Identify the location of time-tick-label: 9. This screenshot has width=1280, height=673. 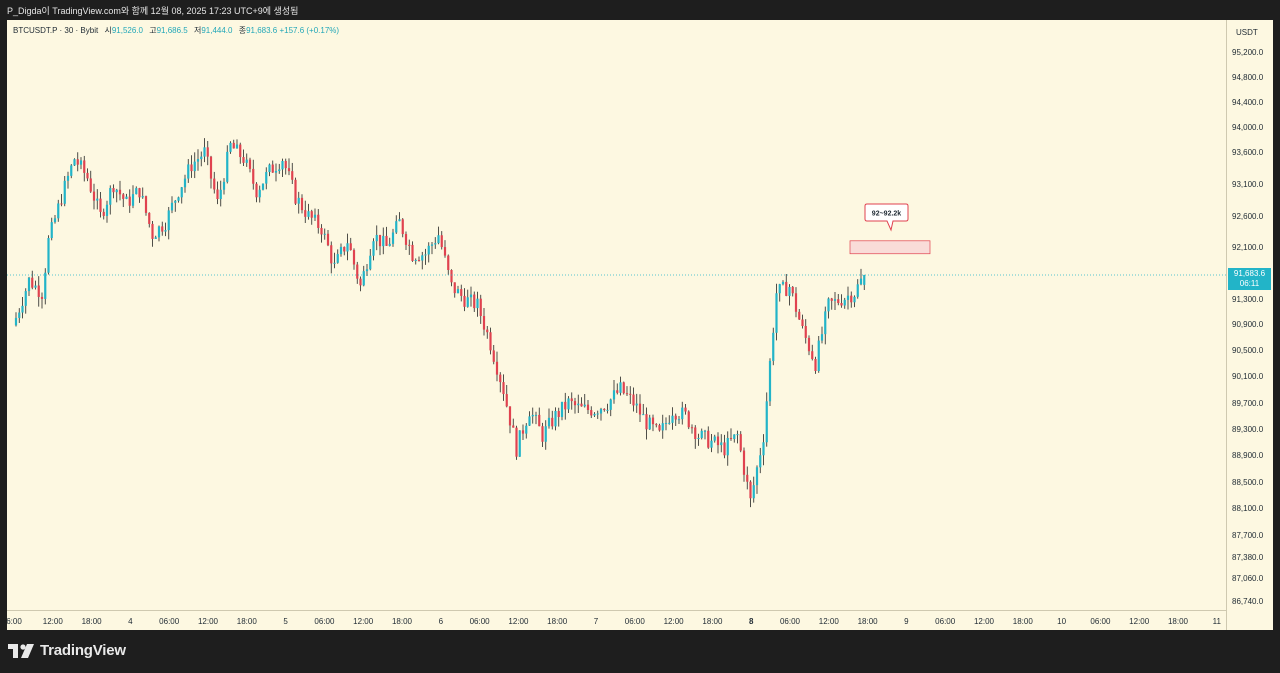
(906, 621).